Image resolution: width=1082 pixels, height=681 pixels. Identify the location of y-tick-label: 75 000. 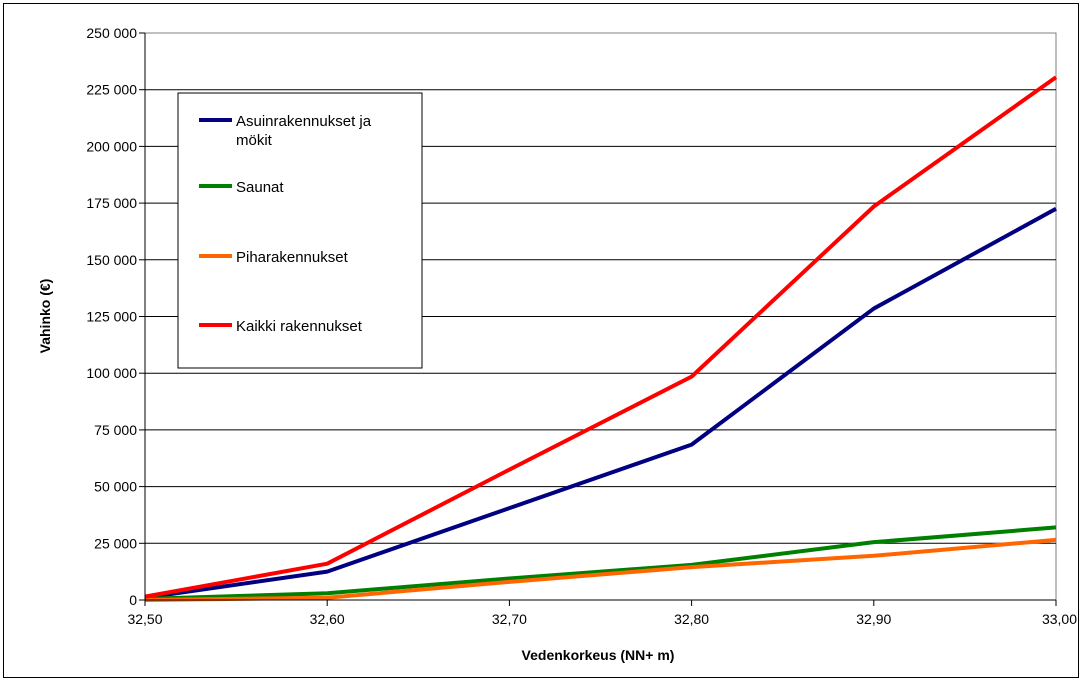
(115, 430).